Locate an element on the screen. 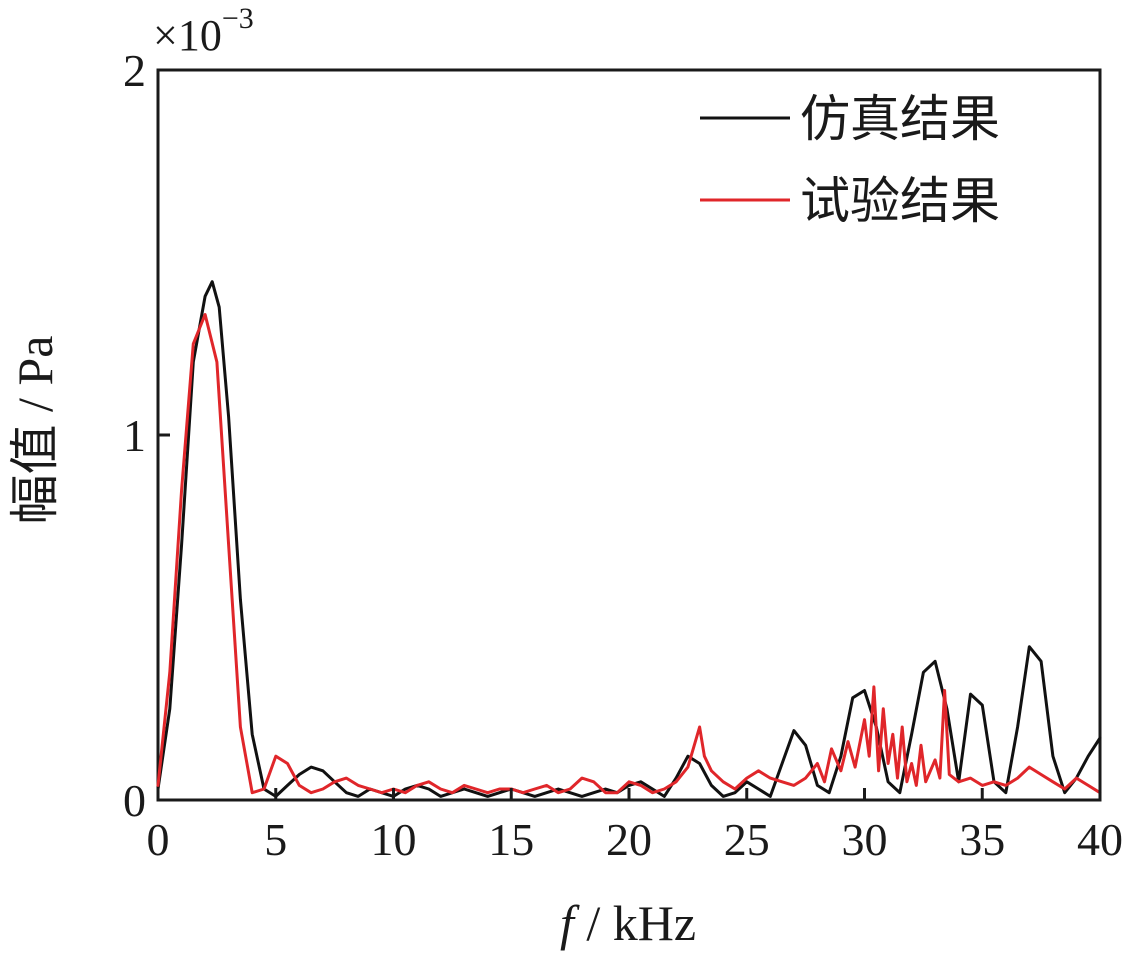 The width and height of the screenshot is (1129, 954). x-tick-label: 0 is located at coordinates (158, 839).